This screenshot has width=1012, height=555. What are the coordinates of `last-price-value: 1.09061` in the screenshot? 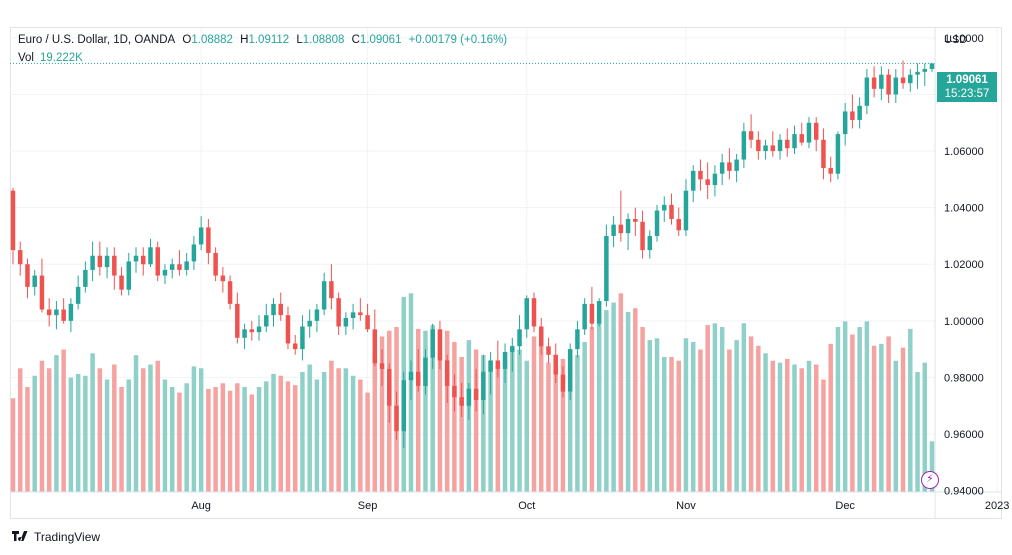 It's located at (967, 80).